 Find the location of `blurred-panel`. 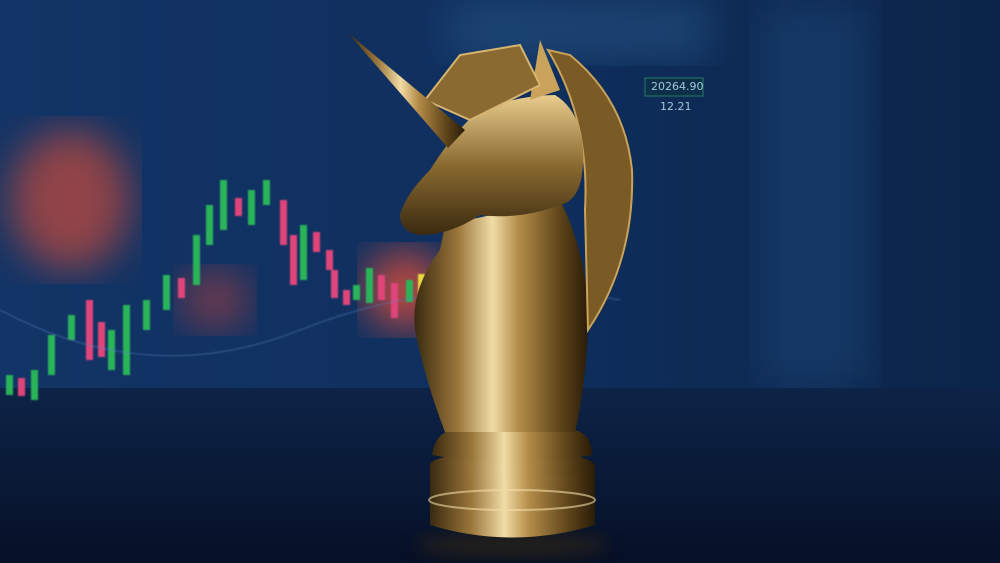

blurred-panel is located at coordinates (815, 195).